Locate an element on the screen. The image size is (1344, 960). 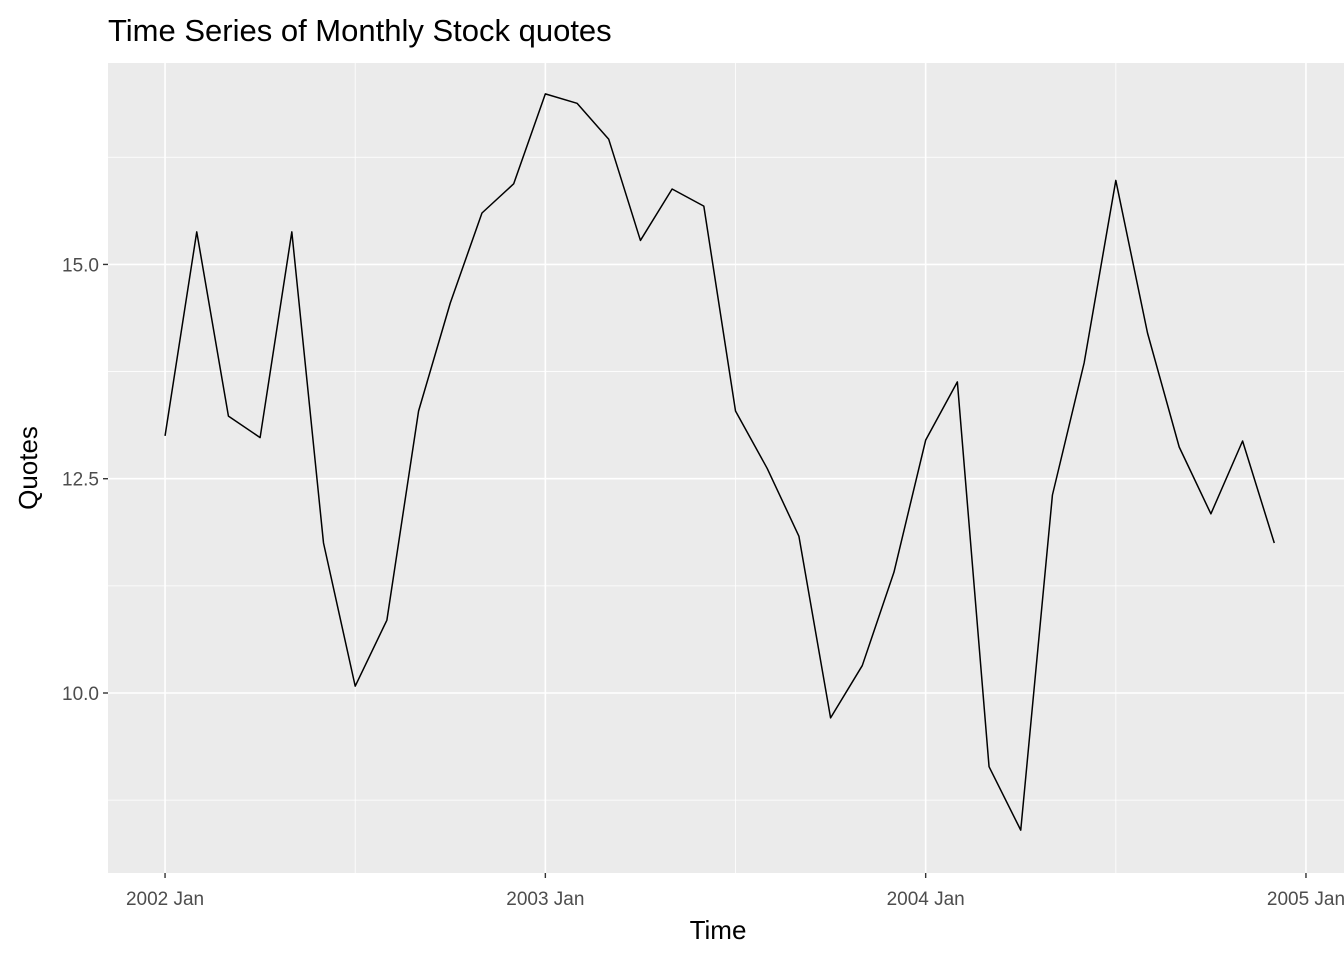
x-tick-label: 2002 Jan is located at coordinates (165, 899).